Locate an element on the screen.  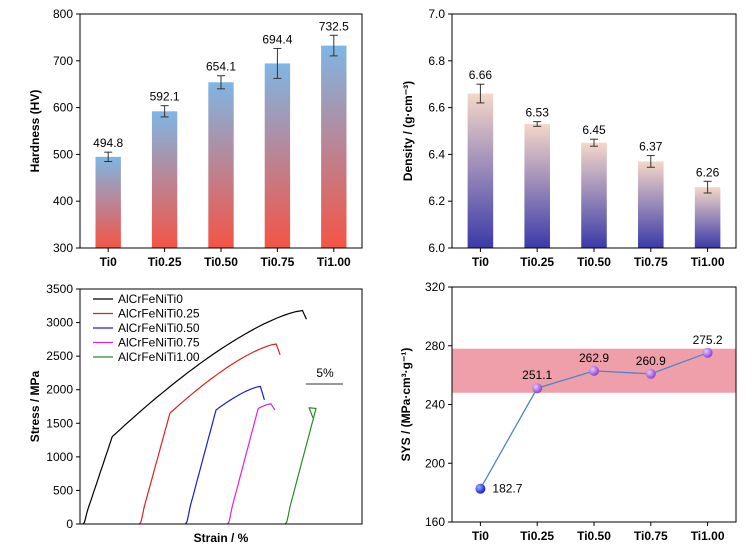
data-label: 275.2 is located at coordinates (708, 340).